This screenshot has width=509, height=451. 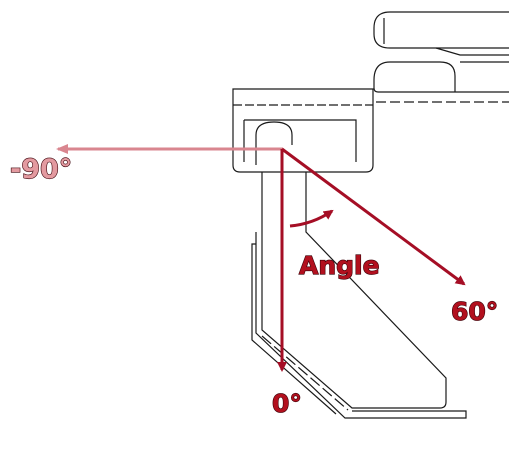 I want to click on label-60: 60°, so click(x=474, y=311).